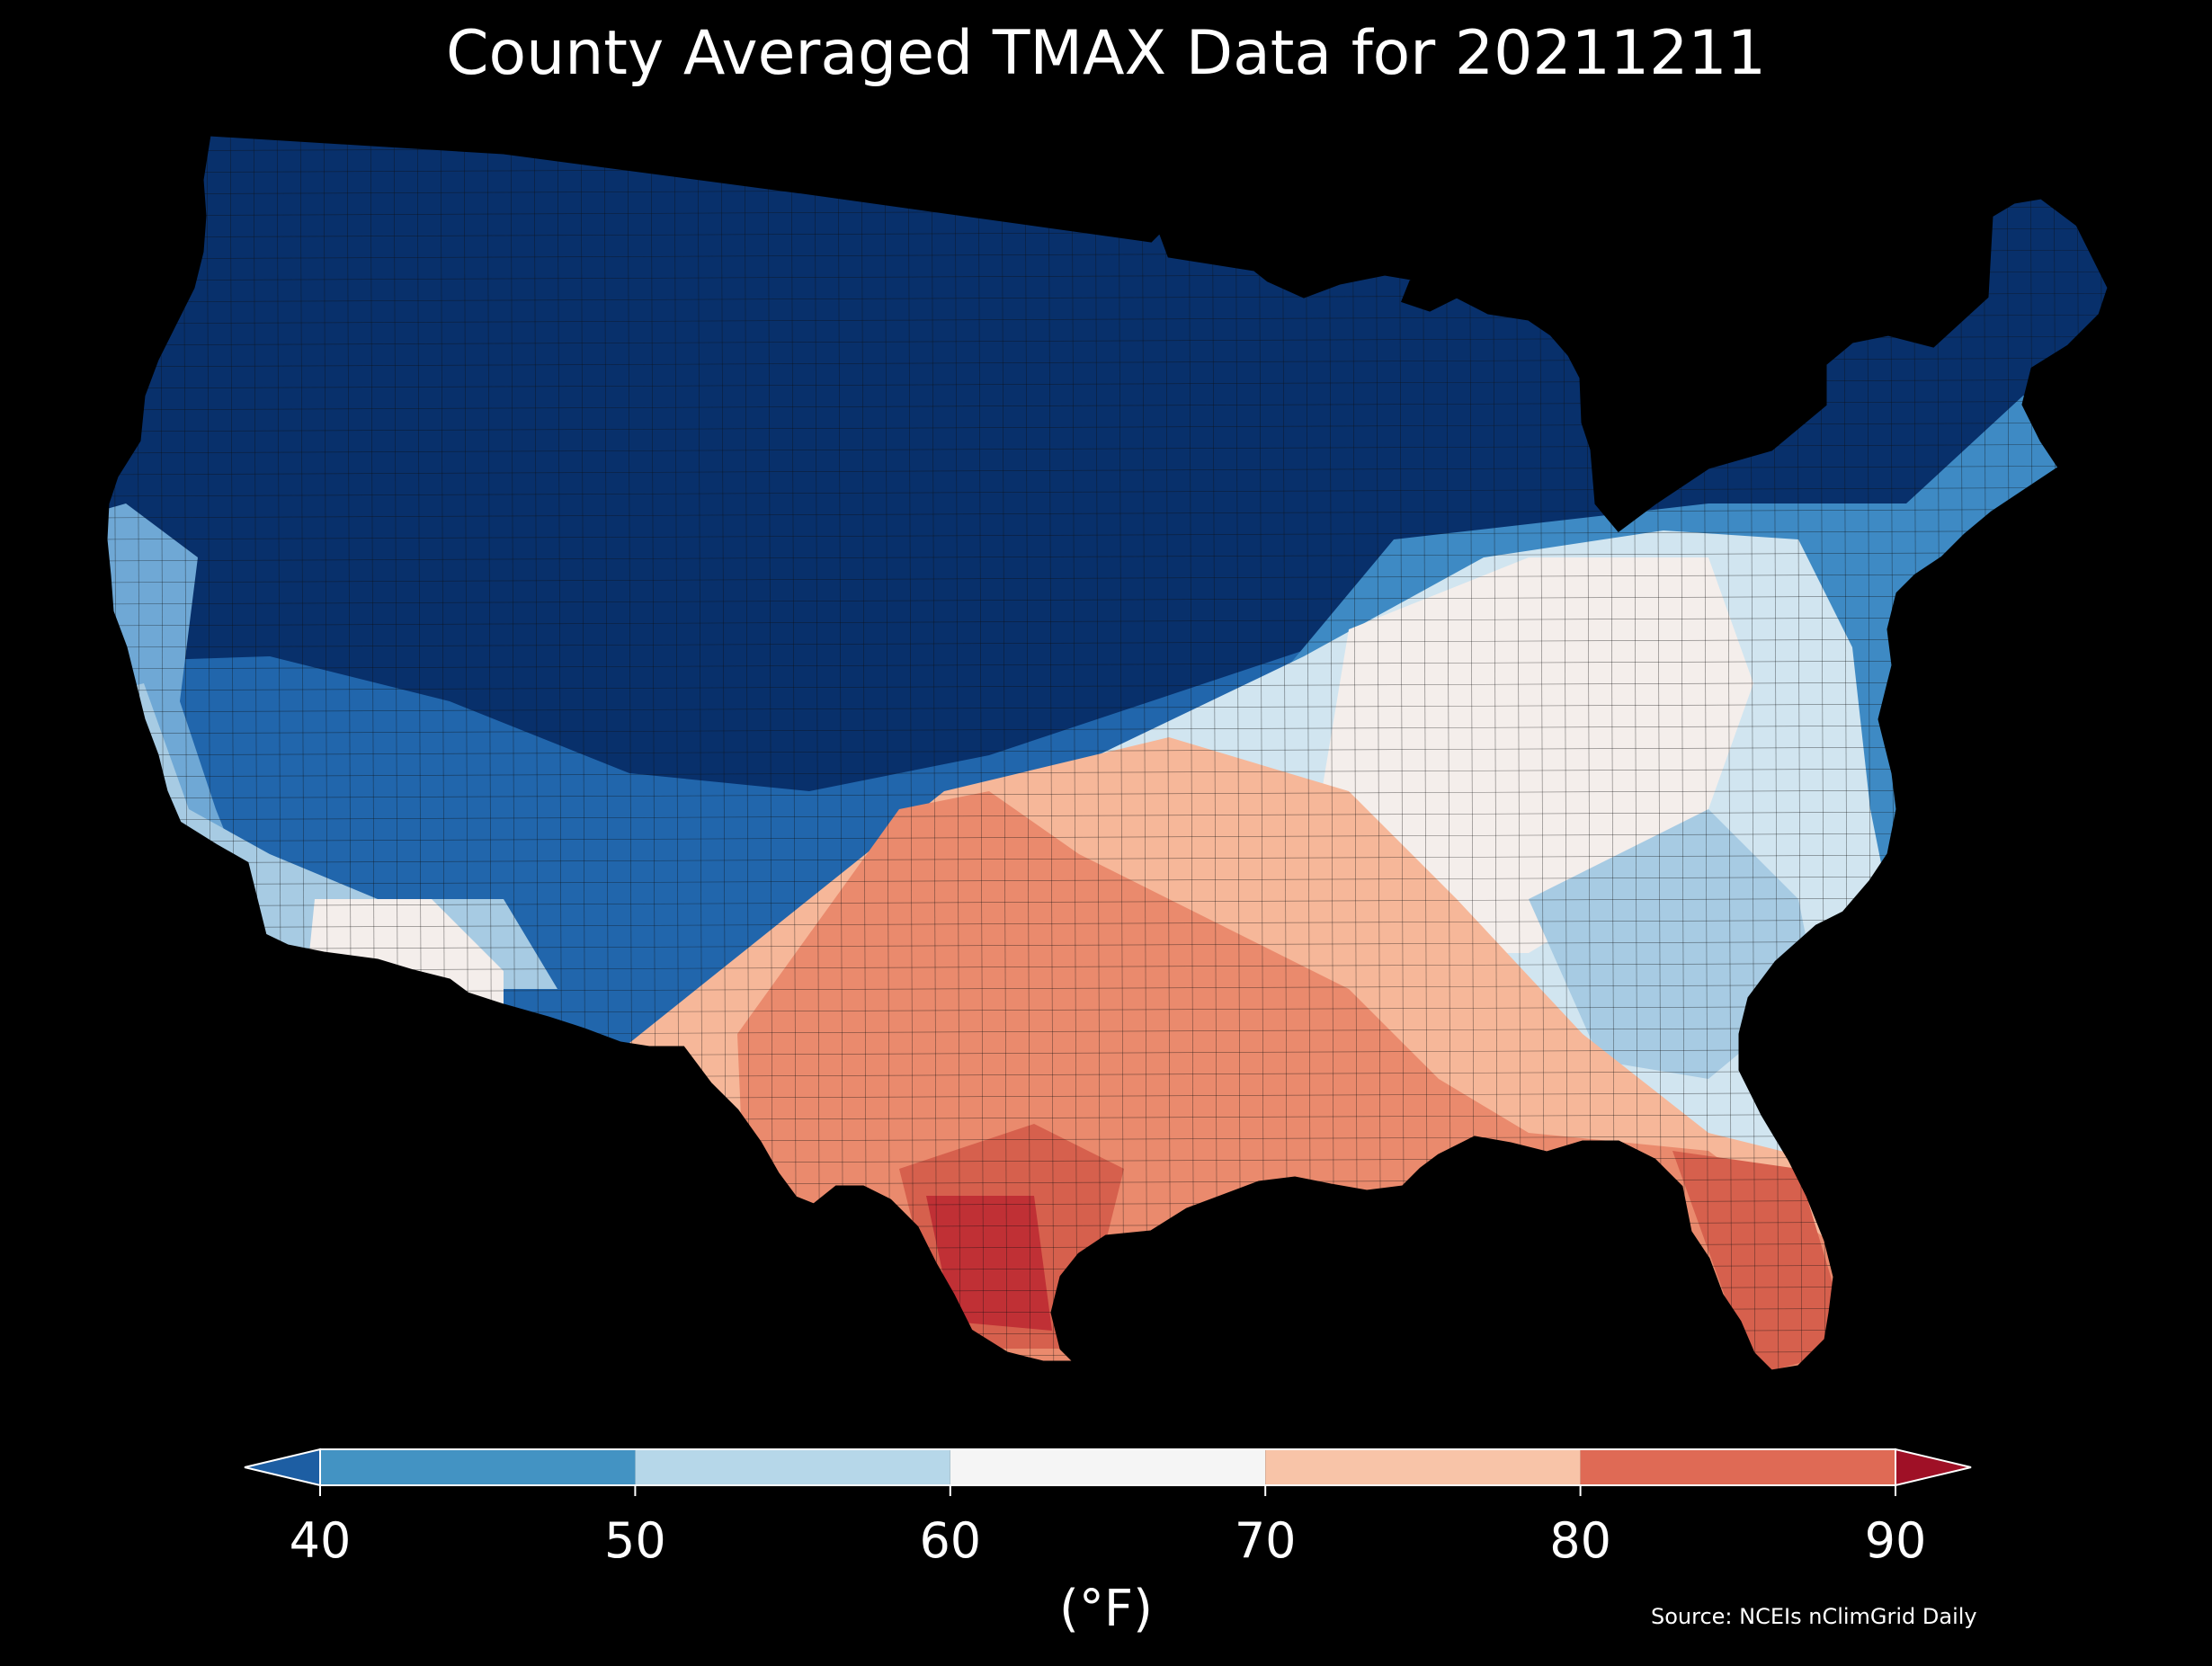 The width and height of the screenshot is (2212, 1666). I want to click on map-title: County Averaged TMAX Data for 20211211, so click(1106, 53).